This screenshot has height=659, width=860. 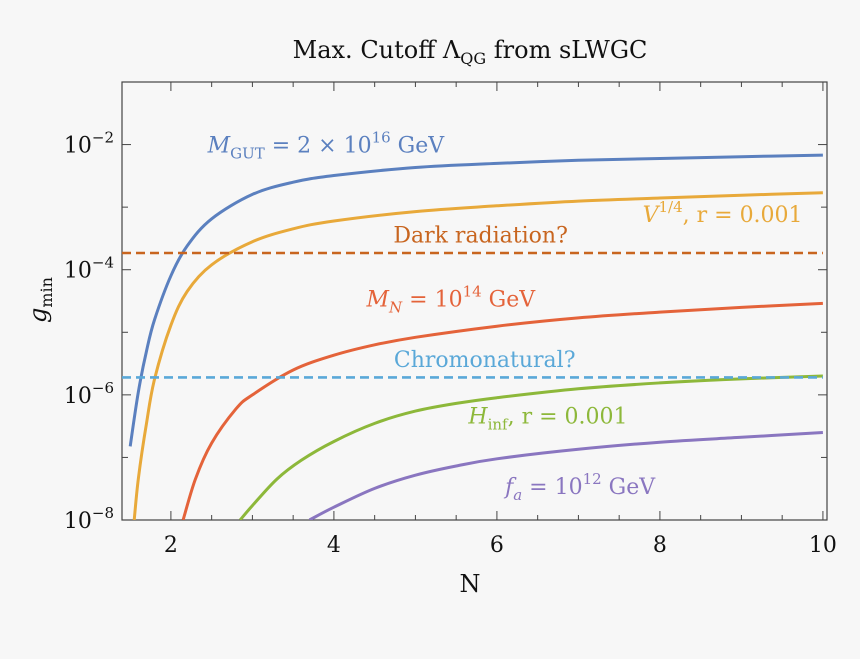 I want to click on annotation-5: Chromonatural?, so click(x=485, y=360).